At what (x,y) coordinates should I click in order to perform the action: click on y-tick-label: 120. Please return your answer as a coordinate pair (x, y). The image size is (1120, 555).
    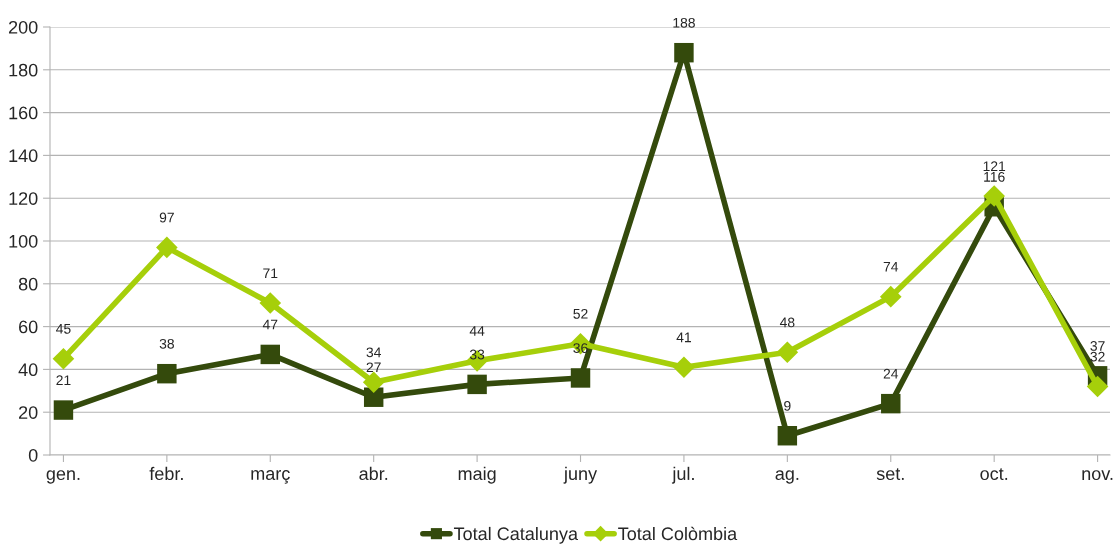
    Looking at the image, I should click on (23, 198).